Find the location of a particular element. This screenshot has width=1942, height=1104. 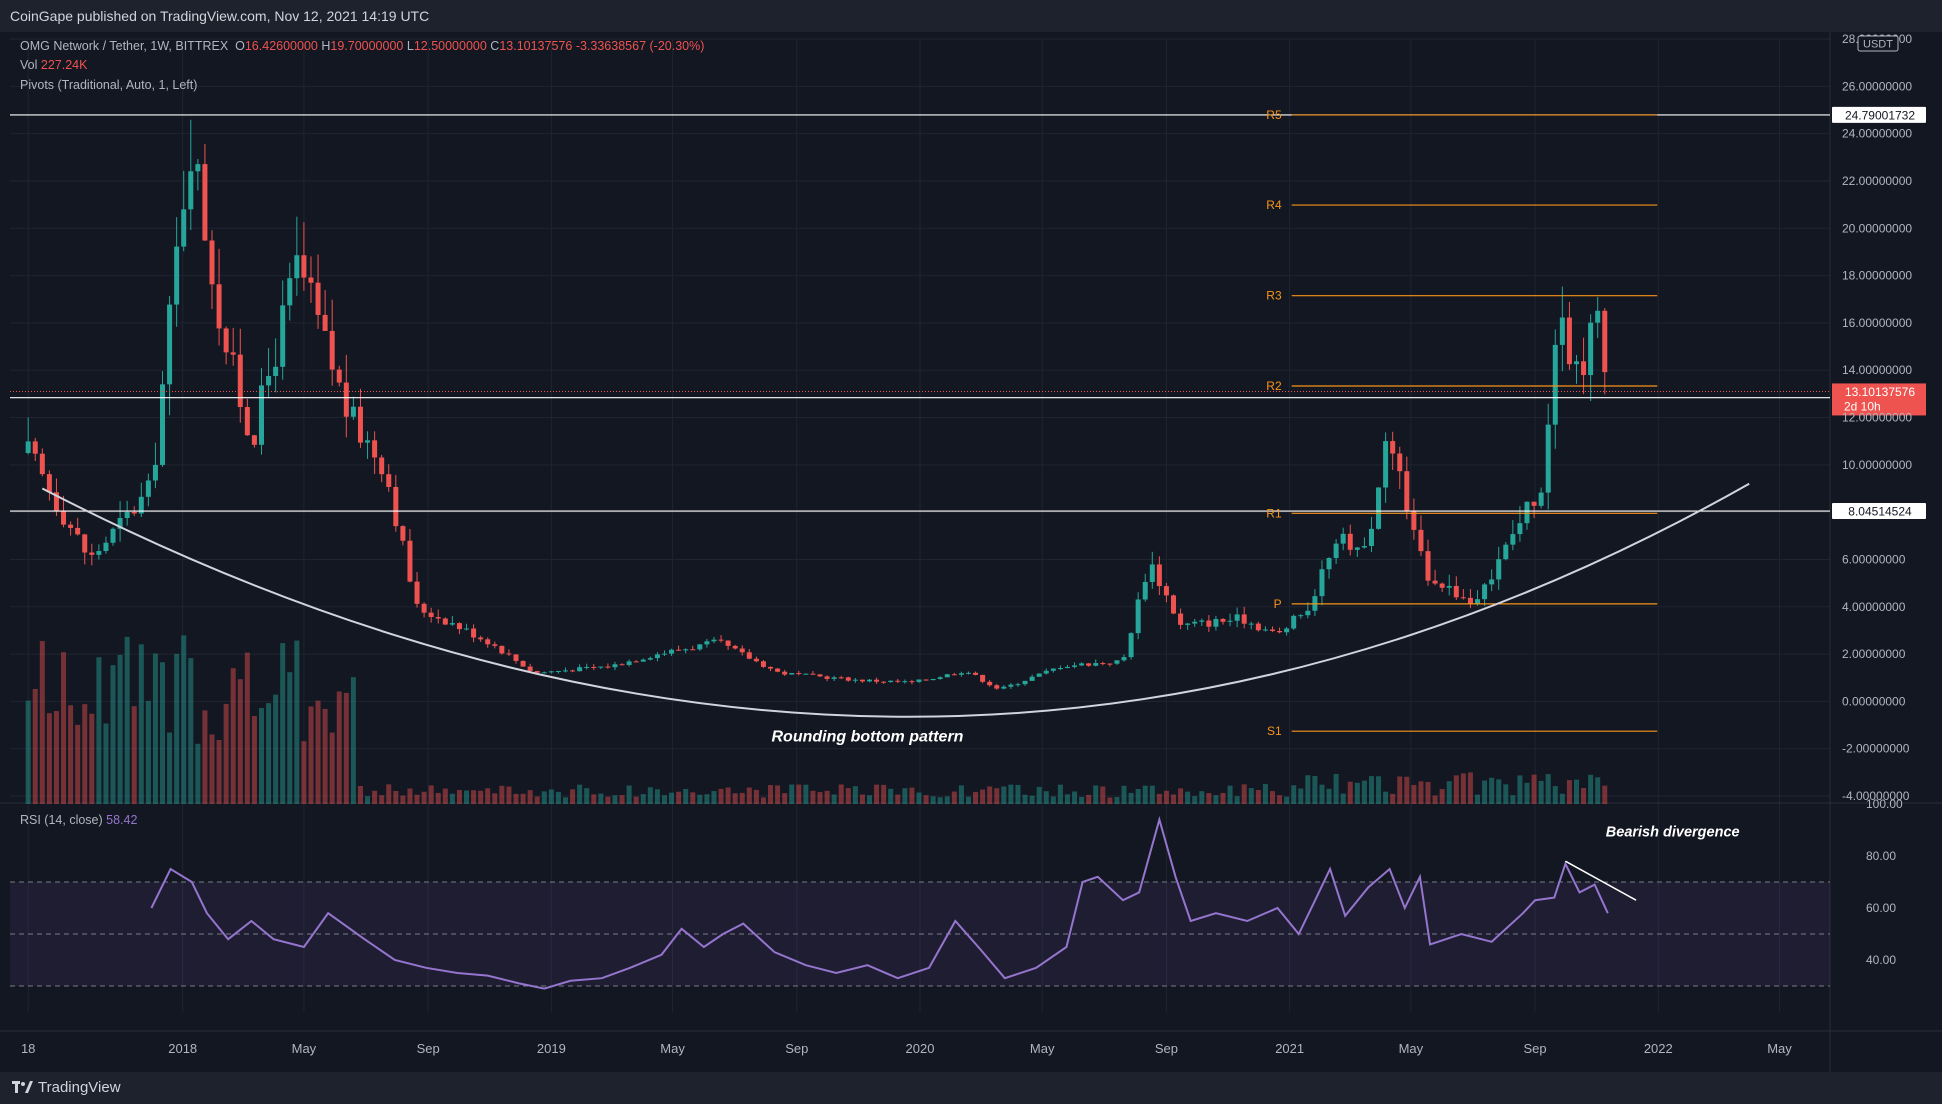

rsi-tick-label: 40.00 is located at coordinates (1881, 960).